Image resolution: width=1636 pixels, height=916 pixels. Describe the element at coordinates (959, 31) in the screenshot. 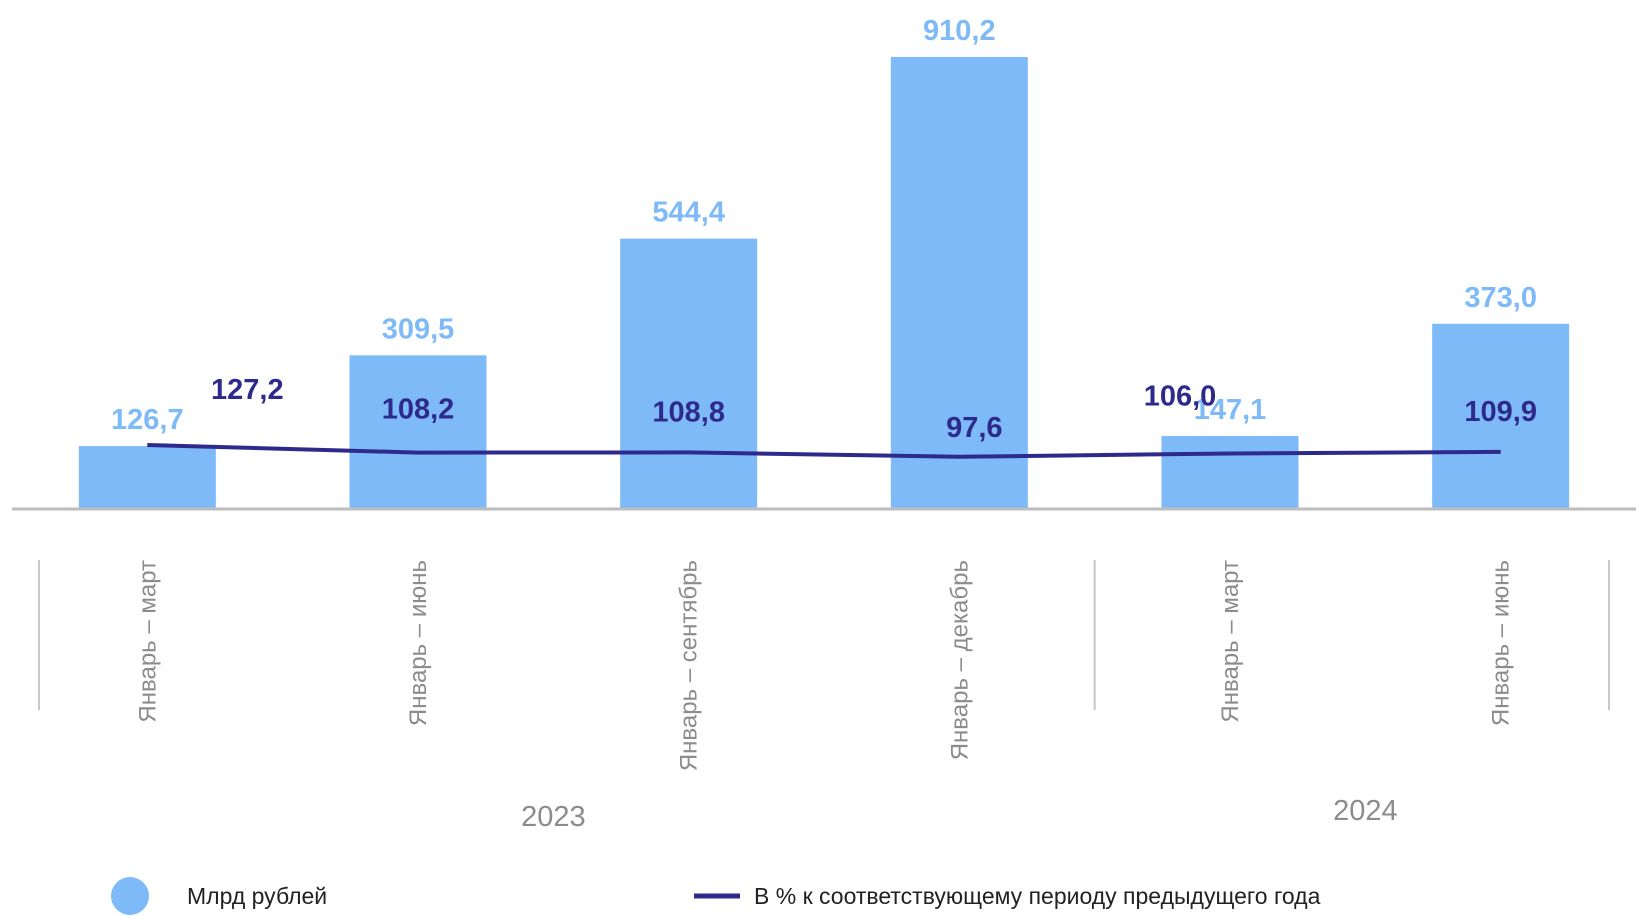

I see `bar-value-label: 910,2` at that location.